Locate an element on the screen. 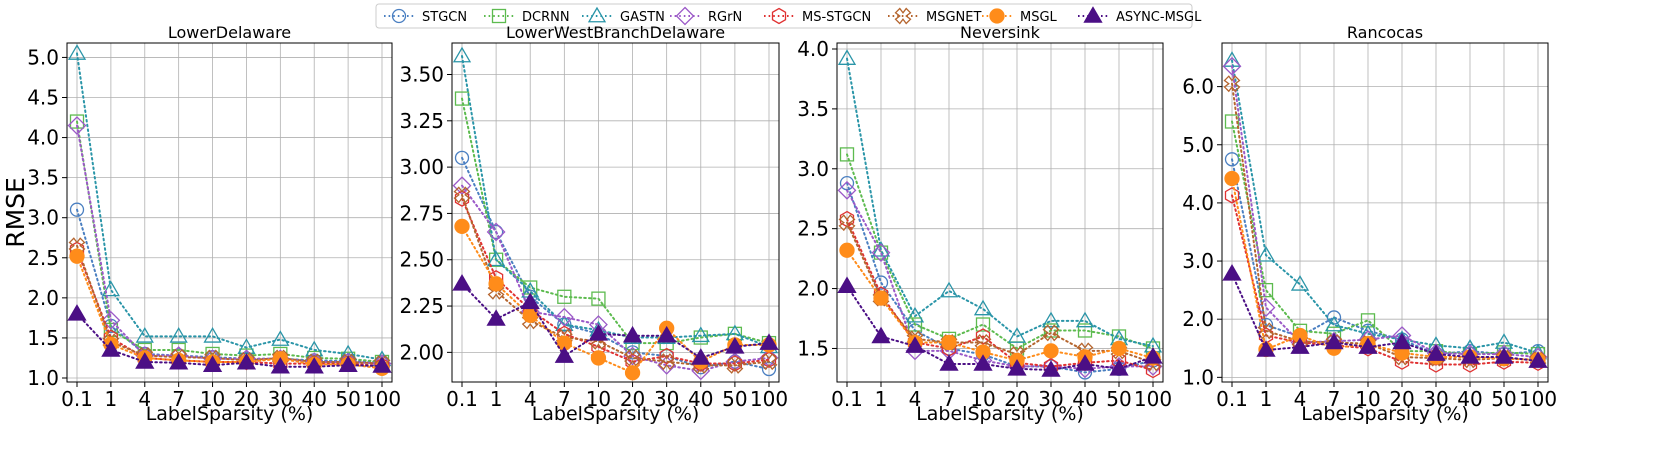  legend-label: ASYNC-MSGL is located at coordinates (1159, 17).